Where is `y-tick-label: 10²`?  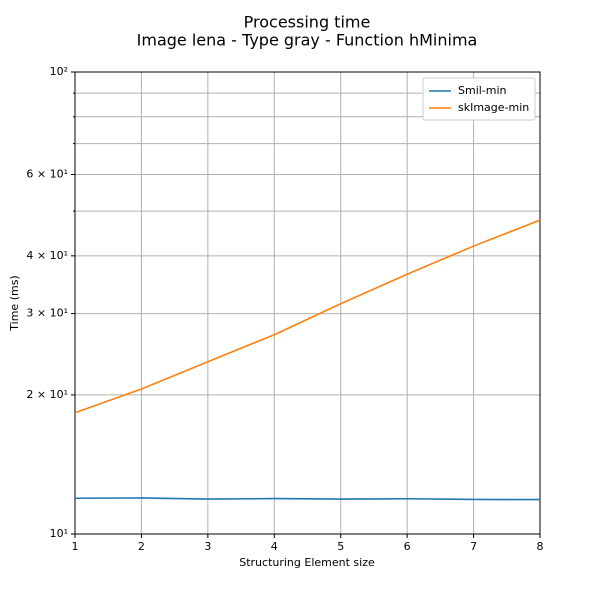
y-tick-label: 10² is located at coordinates (59, 71).